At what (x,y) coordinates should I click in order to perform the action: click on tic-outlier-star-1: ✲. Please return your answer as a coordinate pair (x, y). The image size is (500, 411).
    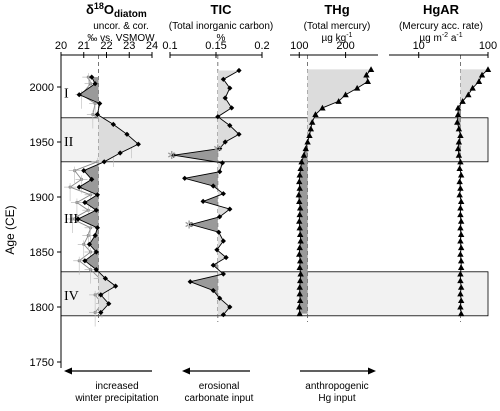
    Looking at the image, I should click on (171, 156).